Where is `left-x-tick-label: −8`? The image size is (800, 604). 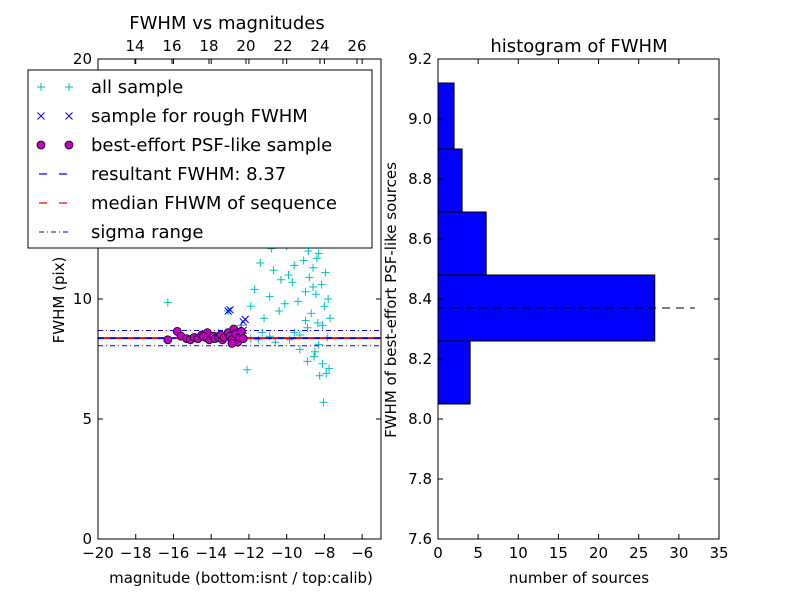
left-x-tick-label: −8 is located at coordinates (324, 553).